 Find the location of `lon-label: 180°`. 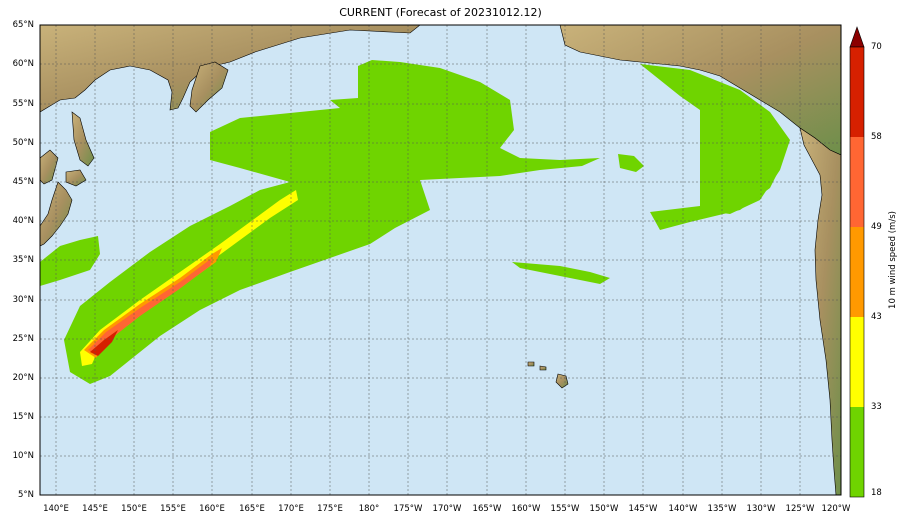

lon-label: 180° is located at coordinates (369, 509).